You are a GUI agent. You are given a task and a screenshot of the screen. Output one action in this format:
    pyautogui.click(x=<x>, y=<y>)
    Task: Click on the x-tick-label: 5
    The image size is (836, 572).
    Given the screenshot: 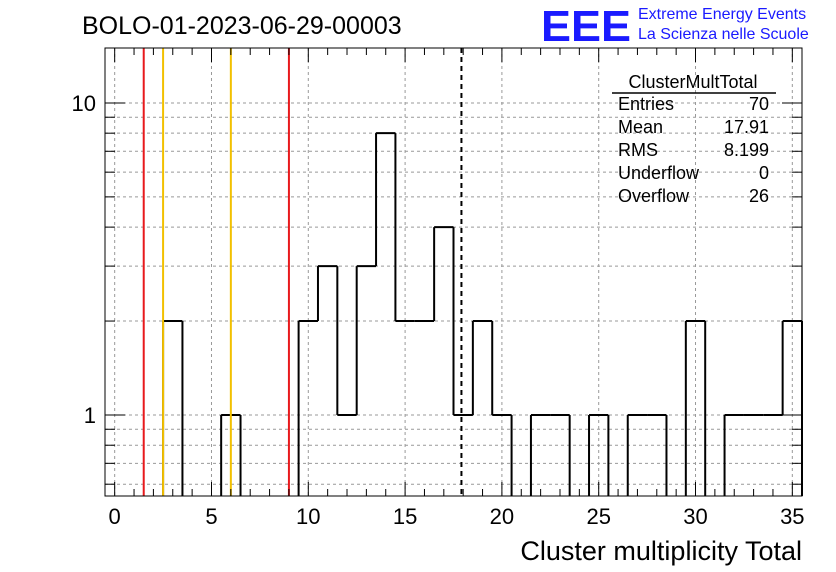 What is the action you would take?
    pyautogui.click(x=211, y=516)
    